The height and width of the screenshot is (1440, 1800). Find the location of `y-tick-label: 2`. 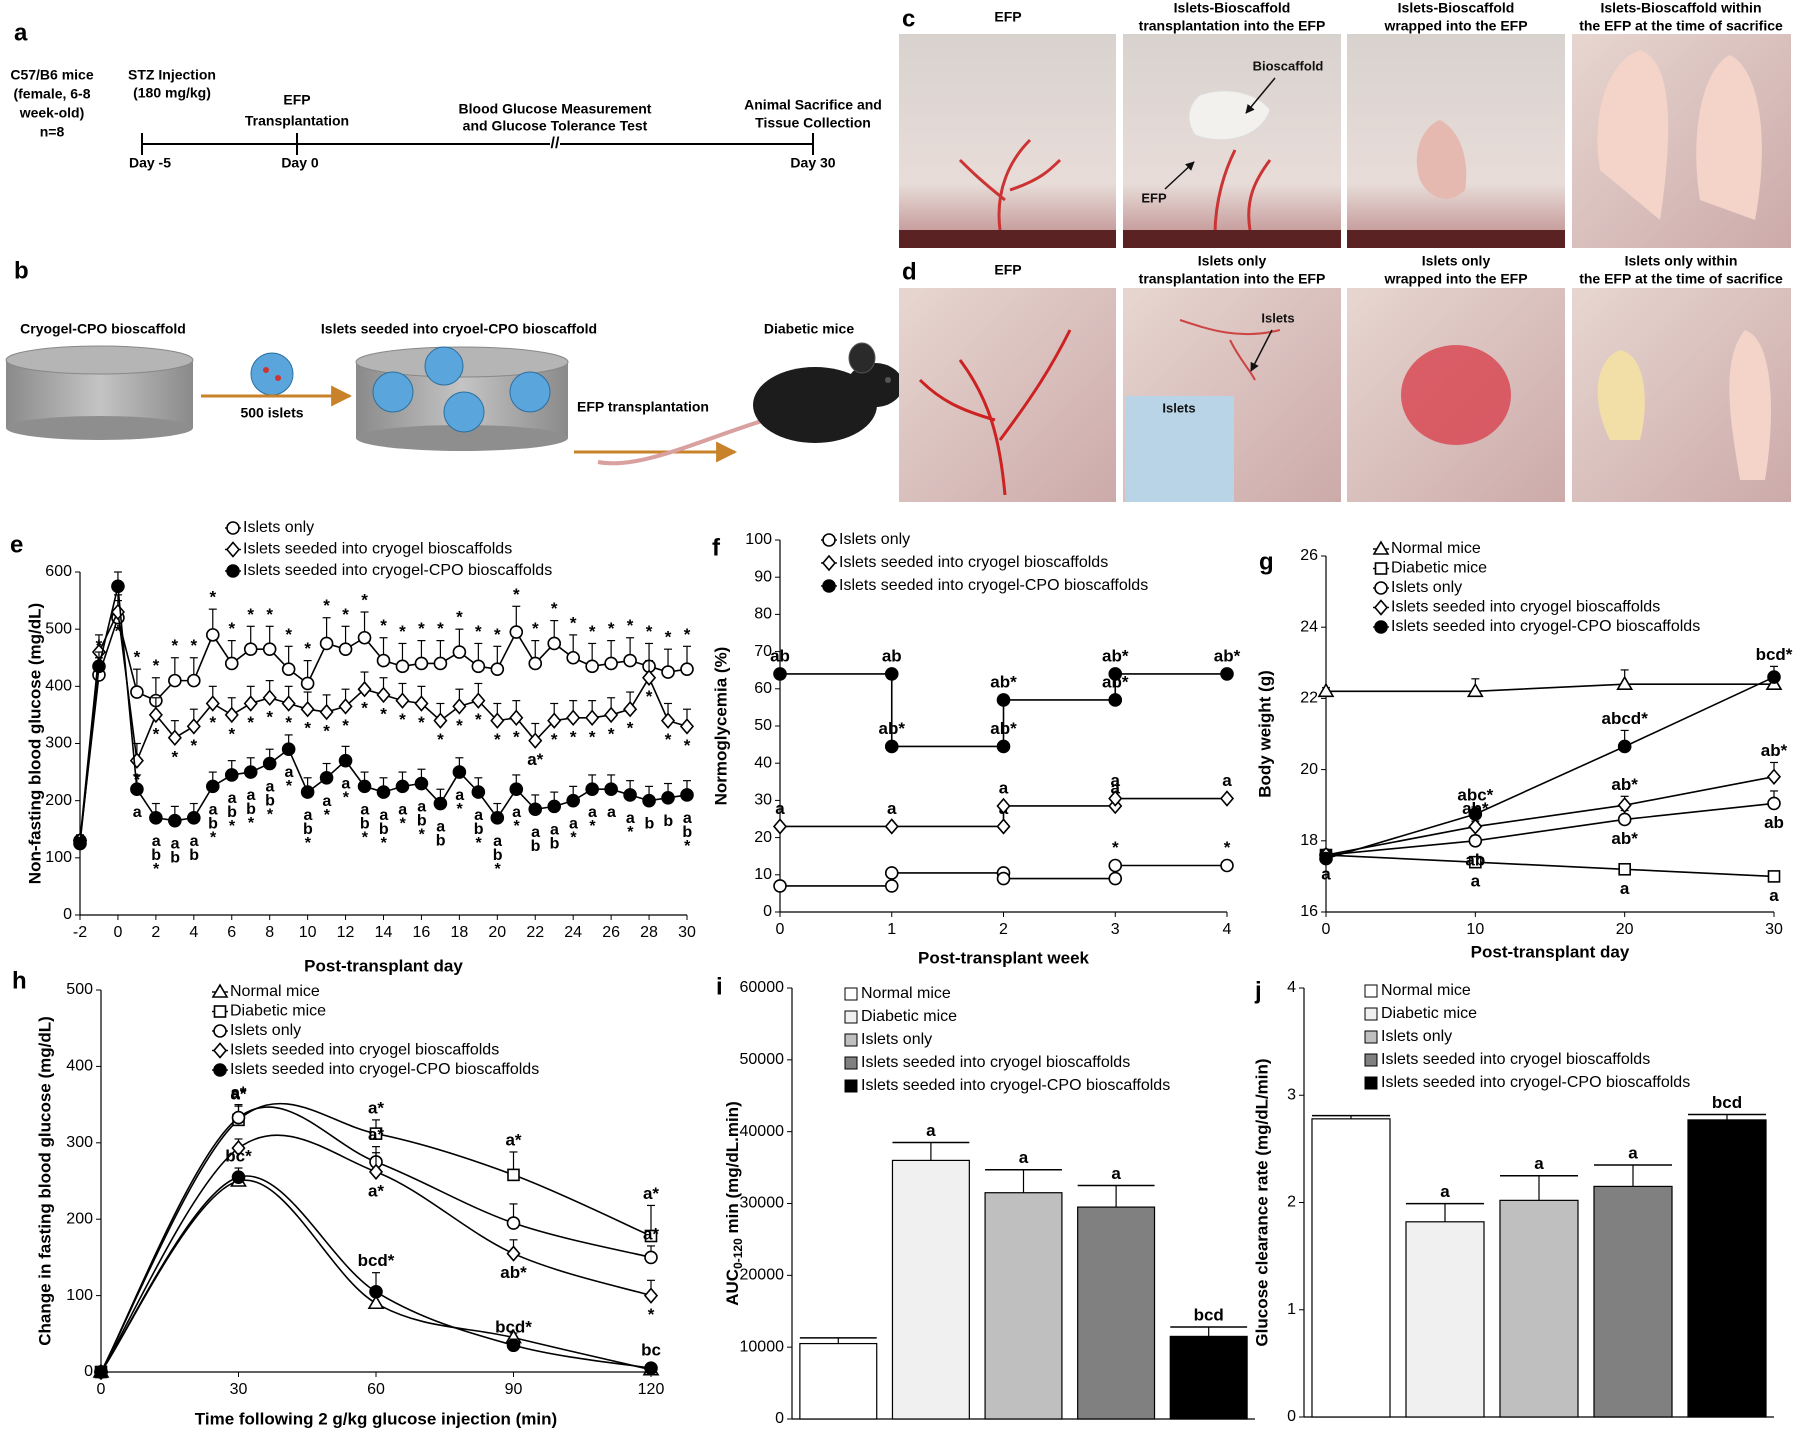

y-tick-label: 2 is located at coordinates (1291, 1202).